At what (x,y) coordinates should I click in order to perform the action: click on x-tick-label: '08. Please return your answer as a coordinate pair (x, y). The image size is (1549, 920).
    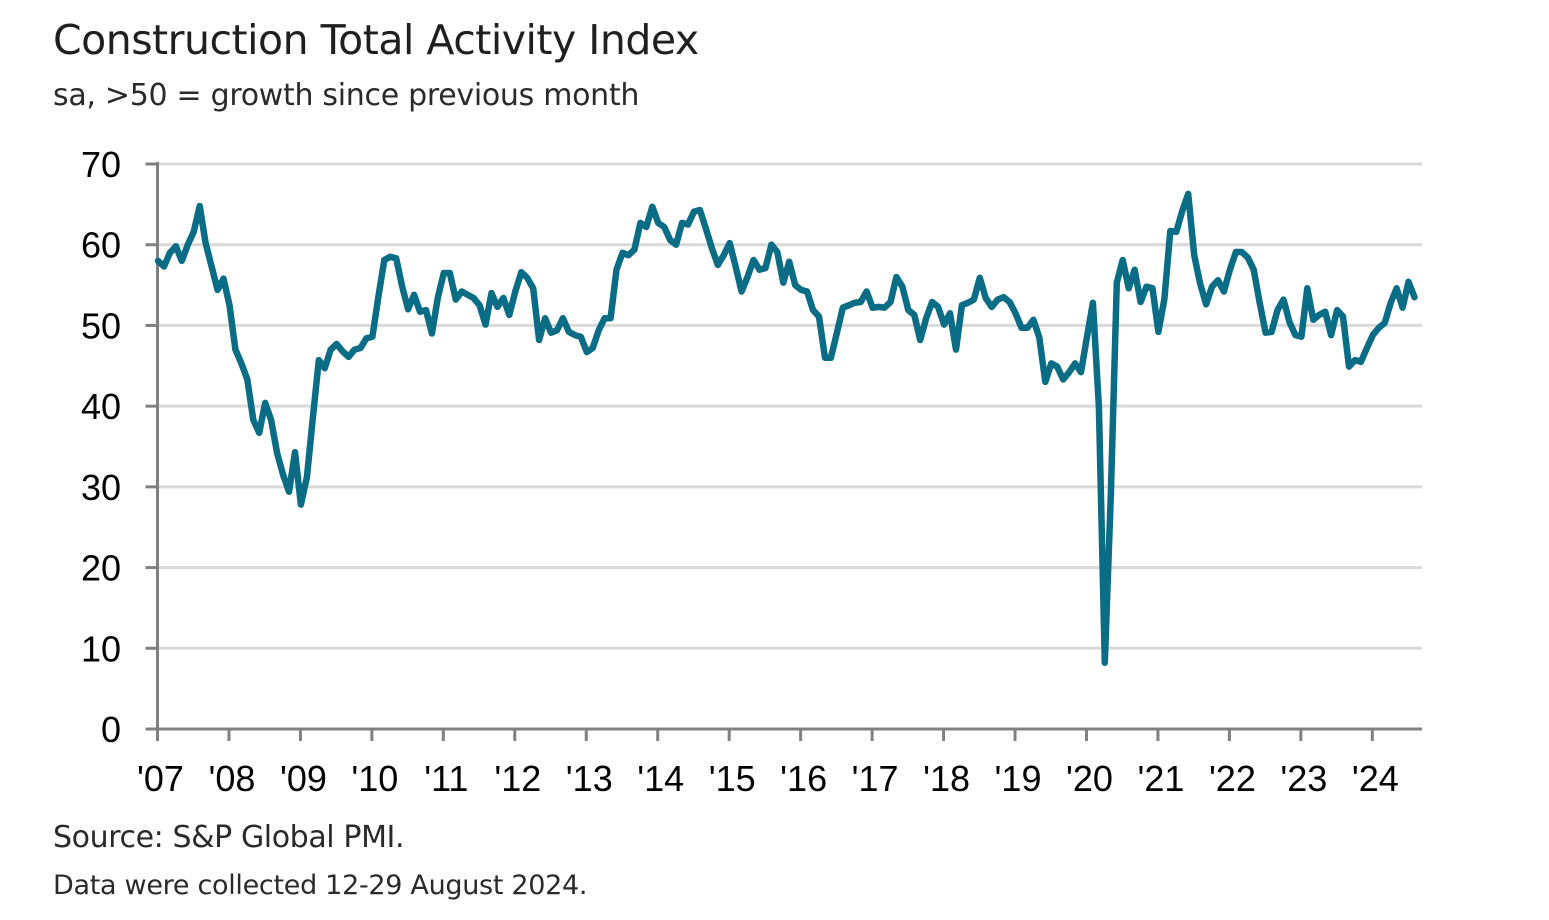
    Looking at the image, I should click on (231, 778).